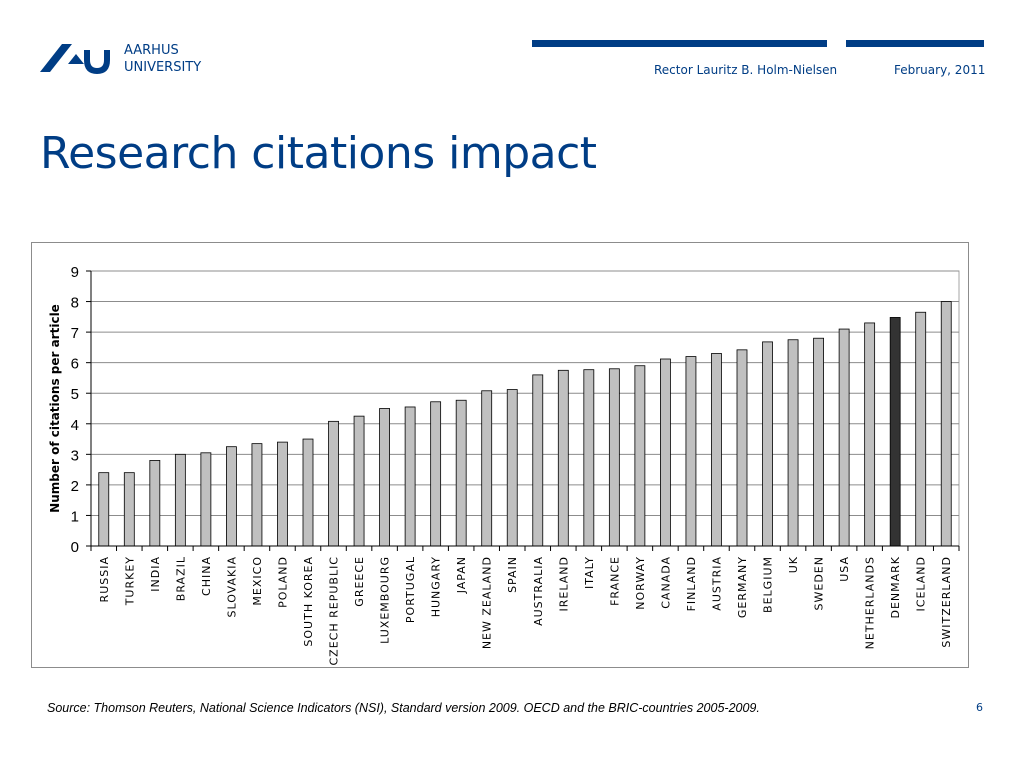 The image size is (1024, 768). Describe the element at coordinates (410, 589) in the screenshot. I see `x-tick-label: PORTUGAL` at that location.